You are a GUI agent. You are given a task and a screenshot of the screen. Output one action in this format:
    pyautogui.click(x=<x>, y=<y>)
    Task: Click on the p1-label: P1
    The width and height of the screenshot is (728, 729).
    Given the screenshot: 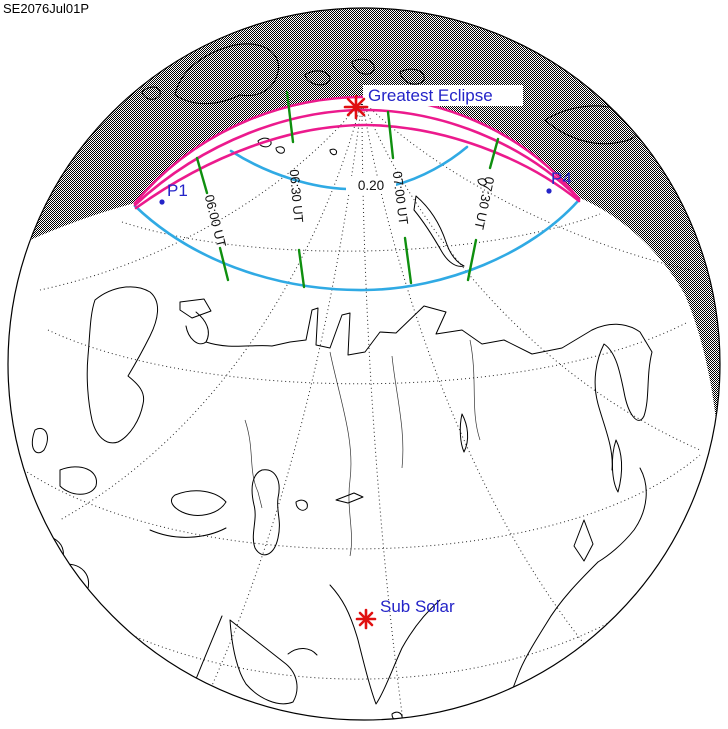 What is the action you would take?
    pyautogui.click(x=177, y=190)
    